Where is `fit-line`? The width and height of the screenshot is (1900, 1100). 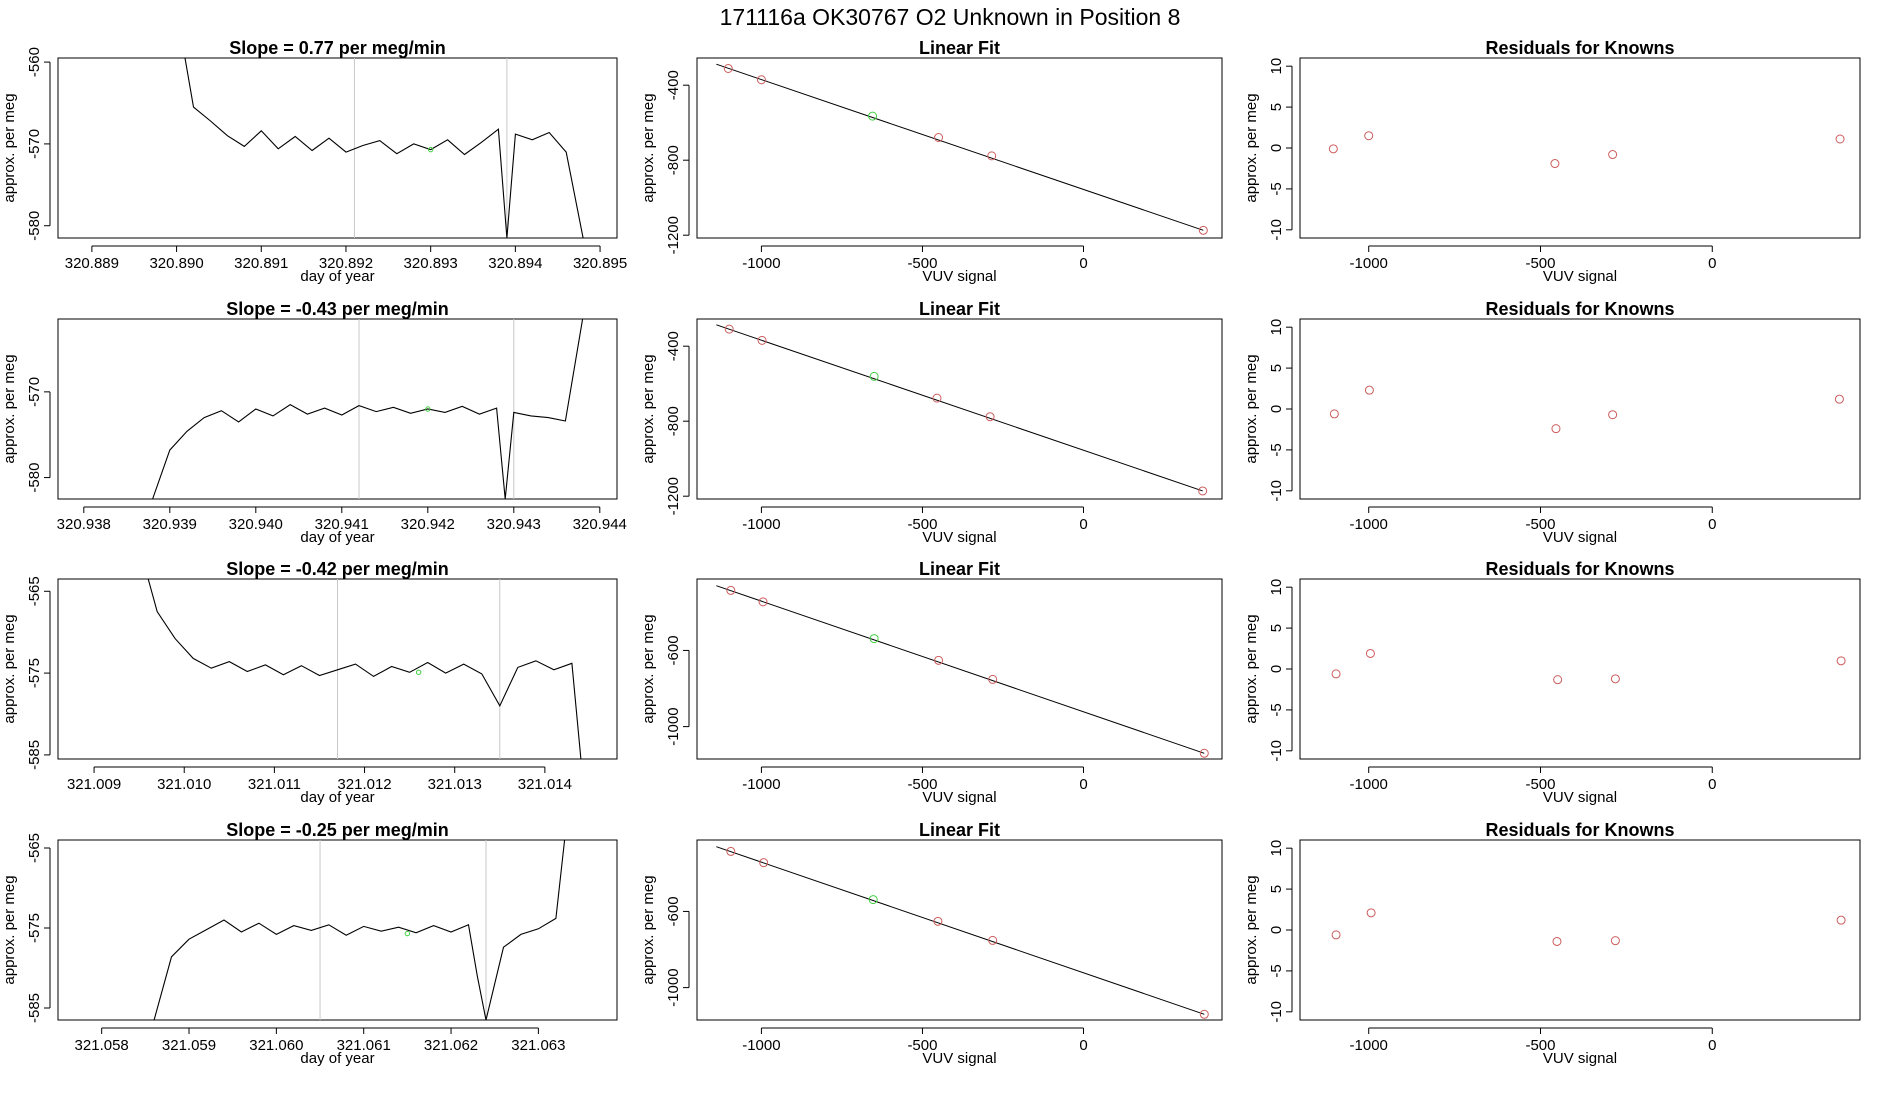 fit-line is located at coordinates (959, 408).